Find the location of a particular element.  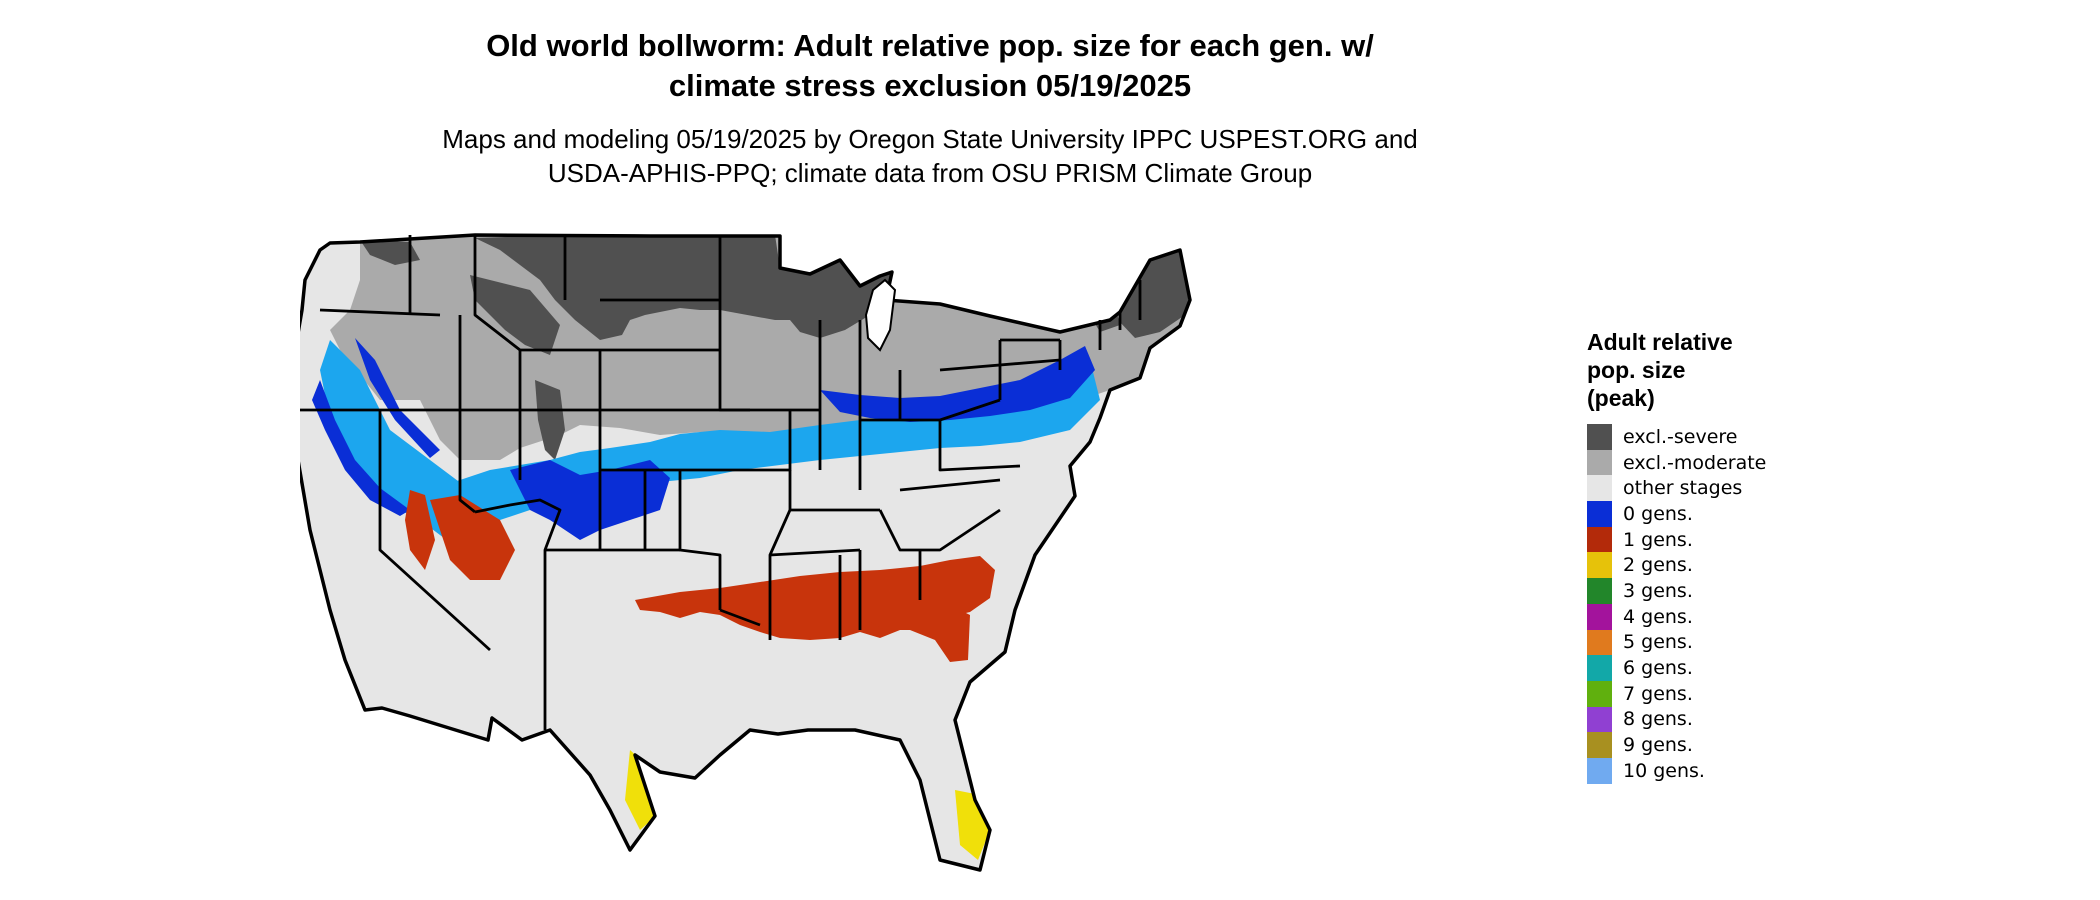

legend-item: 10 gens. is located at coordinates (1737, 770).